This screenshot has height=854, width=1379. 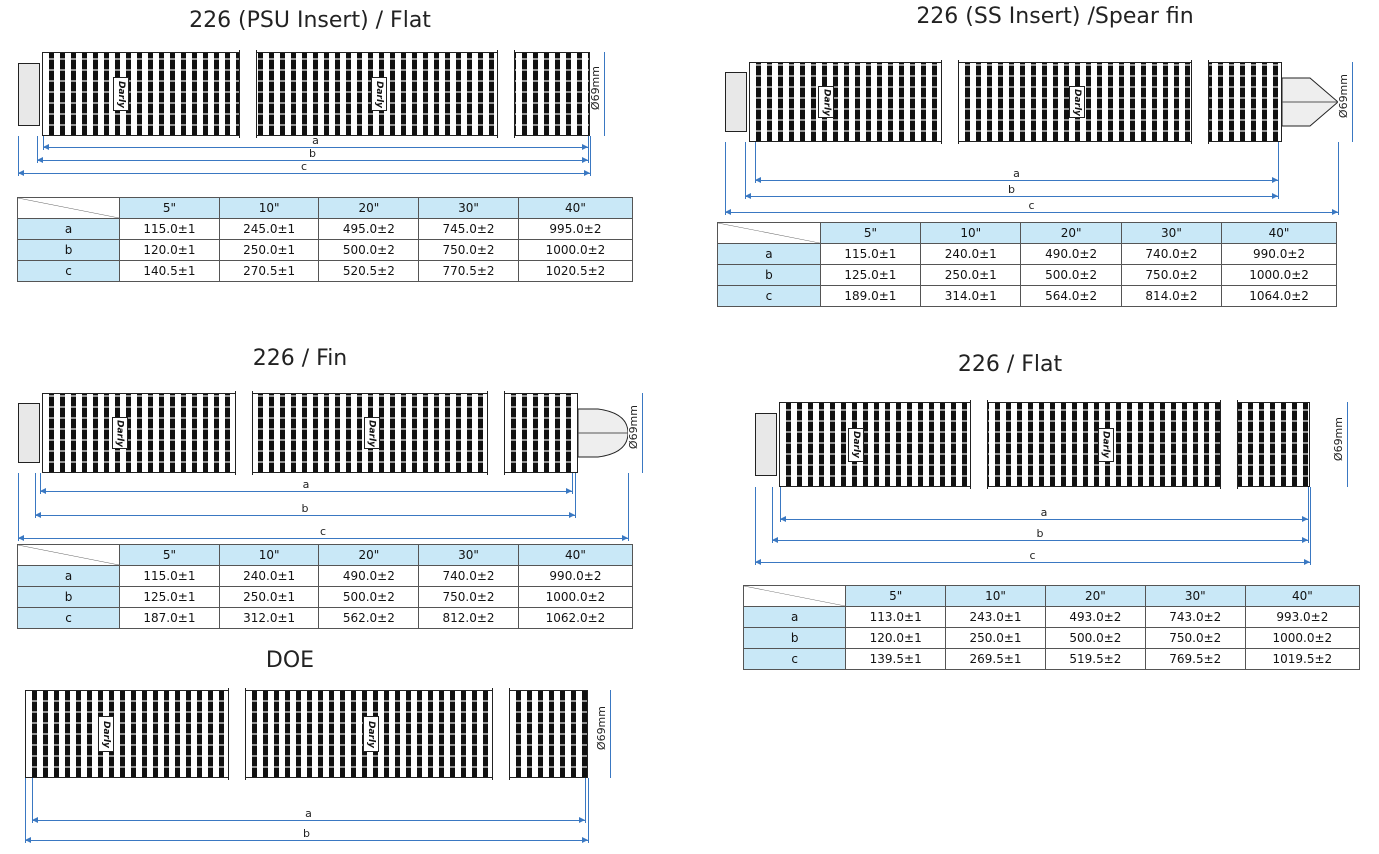 What do you see at coordinates (369, 271) in the screenshot?
I see `table-cell: 520.5±2` at bounding box center [369, 271].